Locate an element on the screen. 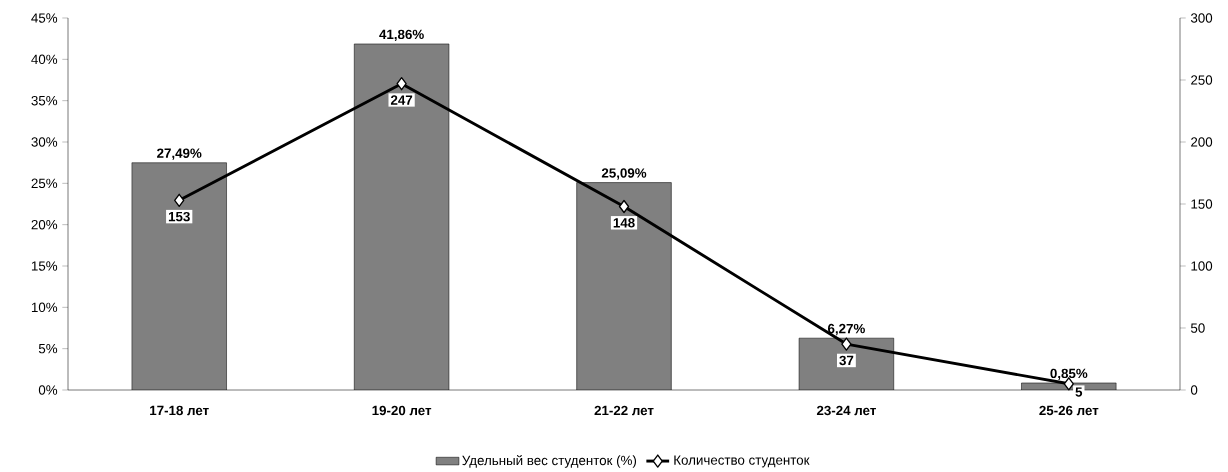 This screenshot has width=1228, height=472. data-label: 148 is located at coordinates (624, 223).